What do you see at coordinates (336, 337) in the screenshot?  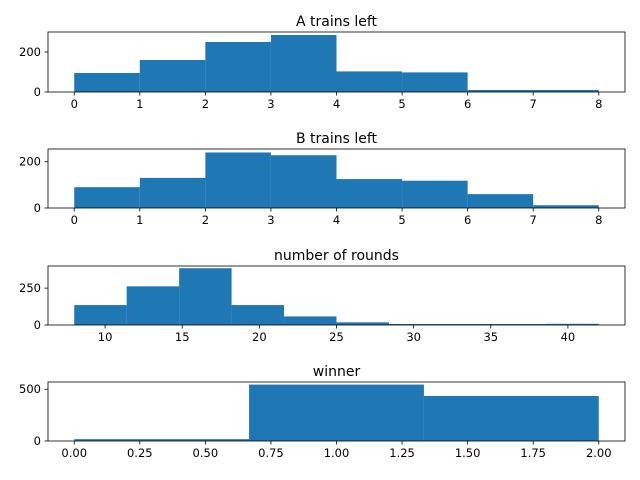 I see `x-tick-label: 25` at bounding box center [336, 337].